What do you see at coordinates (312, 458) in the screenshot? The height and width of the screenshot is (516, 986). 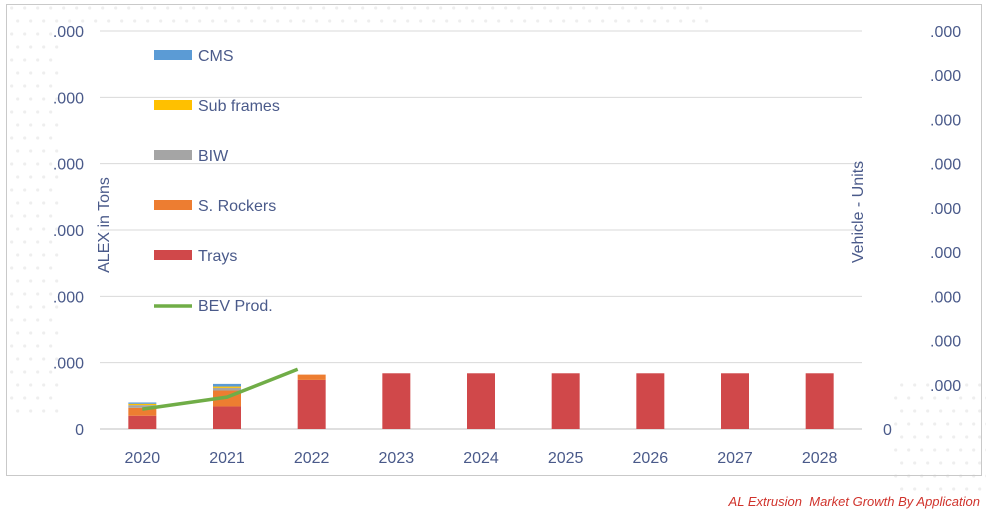 I see `x-tick-label: 2022` at bounding box center [312, 458].